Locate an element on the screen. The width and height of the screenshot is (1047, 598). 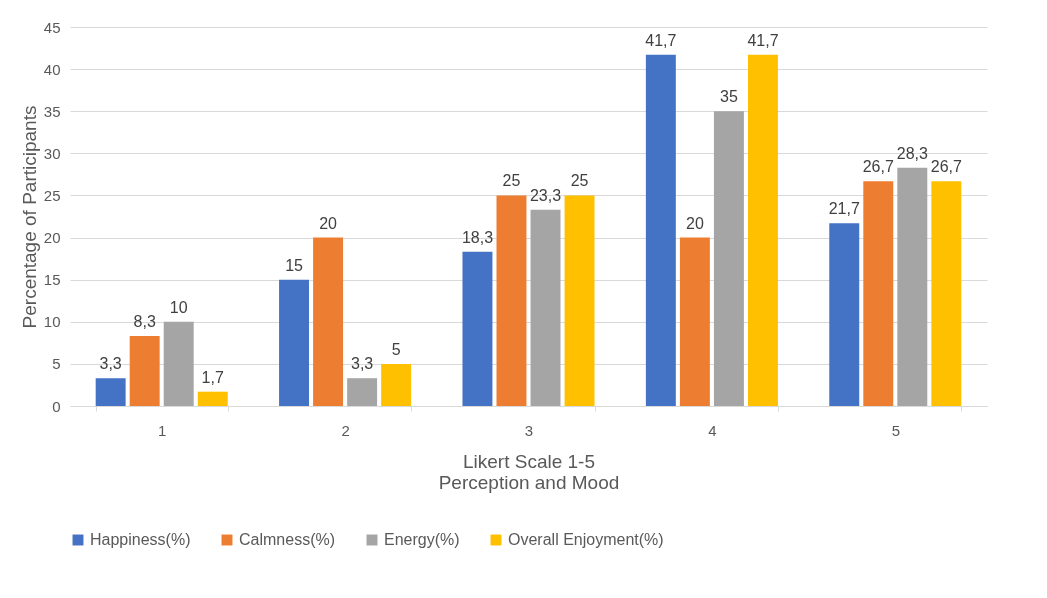
data-label: 5 is located at coordinates (396, 349).